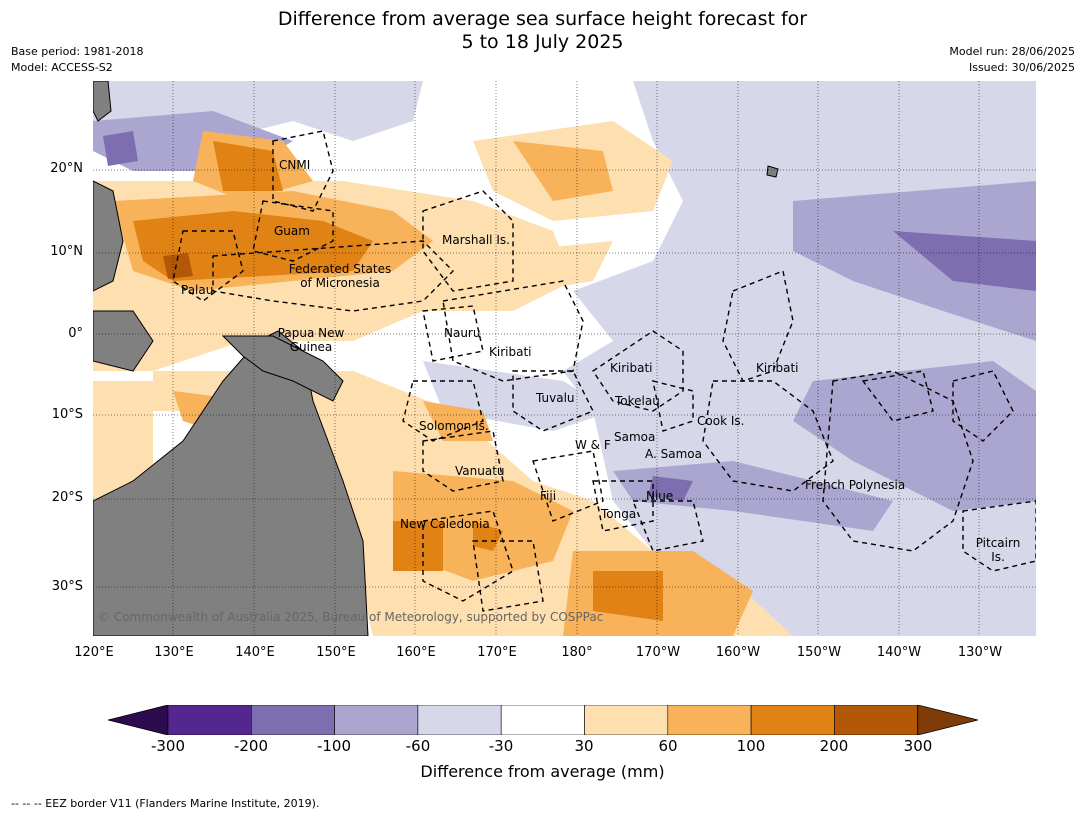  Describe the element at coordinates (998, 557) in the screenshot. I see `place-pitcairn-line2: Is.` at that location.